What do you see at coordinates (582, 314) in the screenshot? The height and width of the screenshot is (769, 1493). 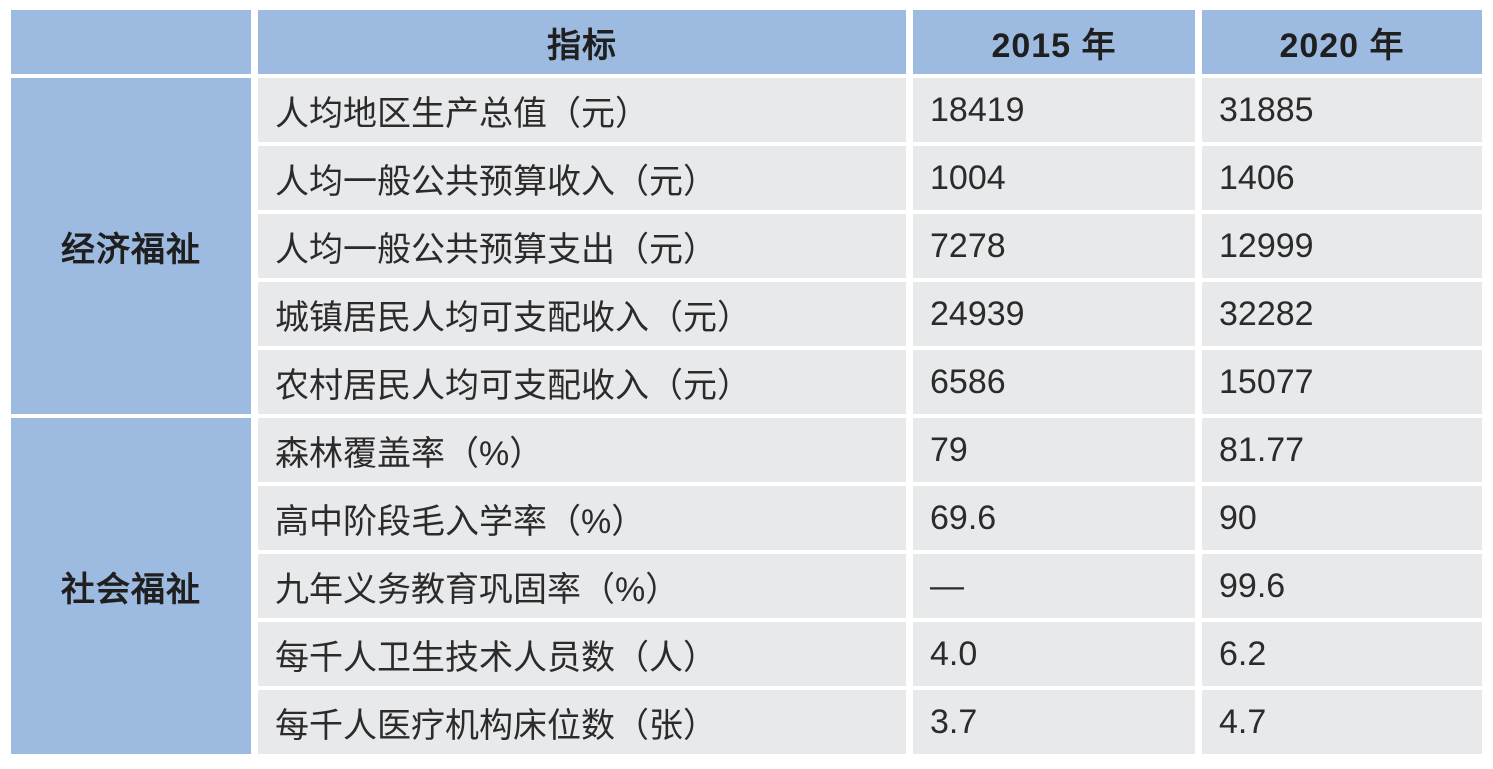 I see `indicator-cell: 城镇居民人均可支配收入（元）` at bounding box center [582, 314].